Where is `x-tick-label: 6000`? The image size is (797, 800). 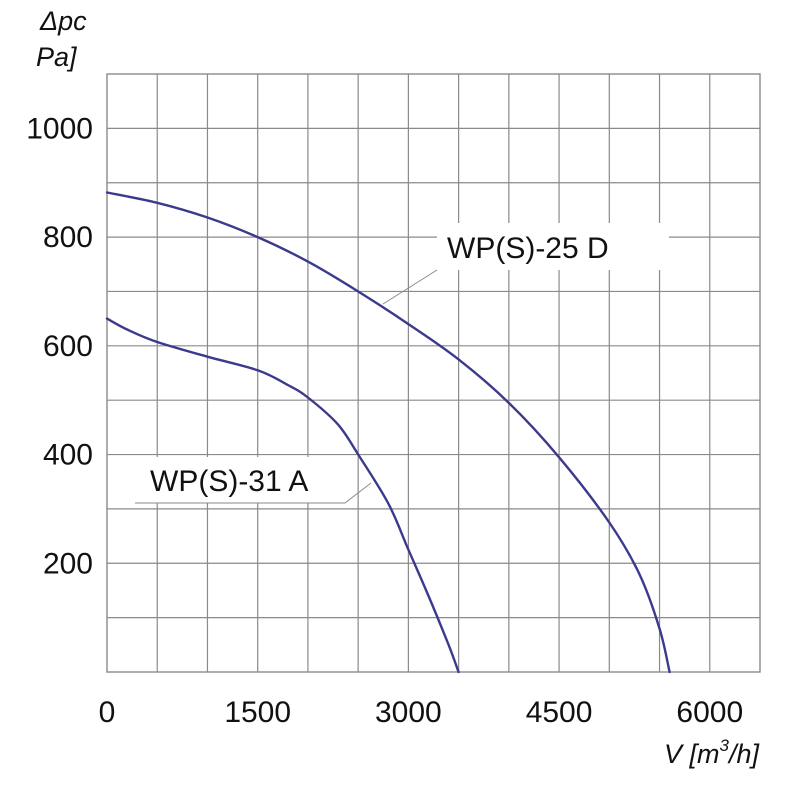 x-tick-label: 6000 is located at coordinates (709, 712).